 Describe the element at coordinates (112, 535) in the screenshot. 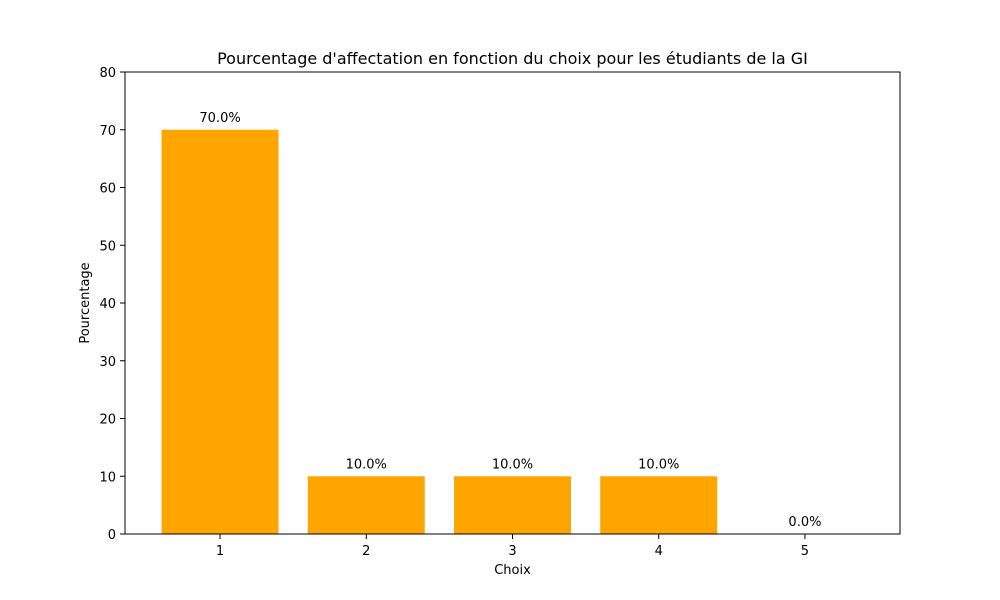

I see `y-tick-label-0: 0` at that location.